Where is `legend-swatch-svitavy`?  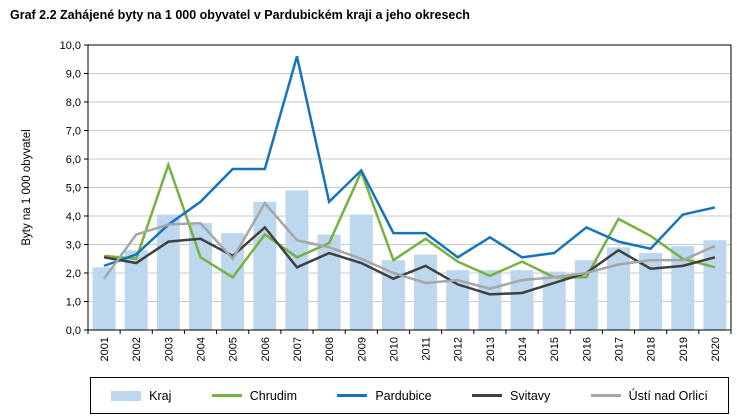
legend-swatch-svitavy is located at coordinates (486, 395).